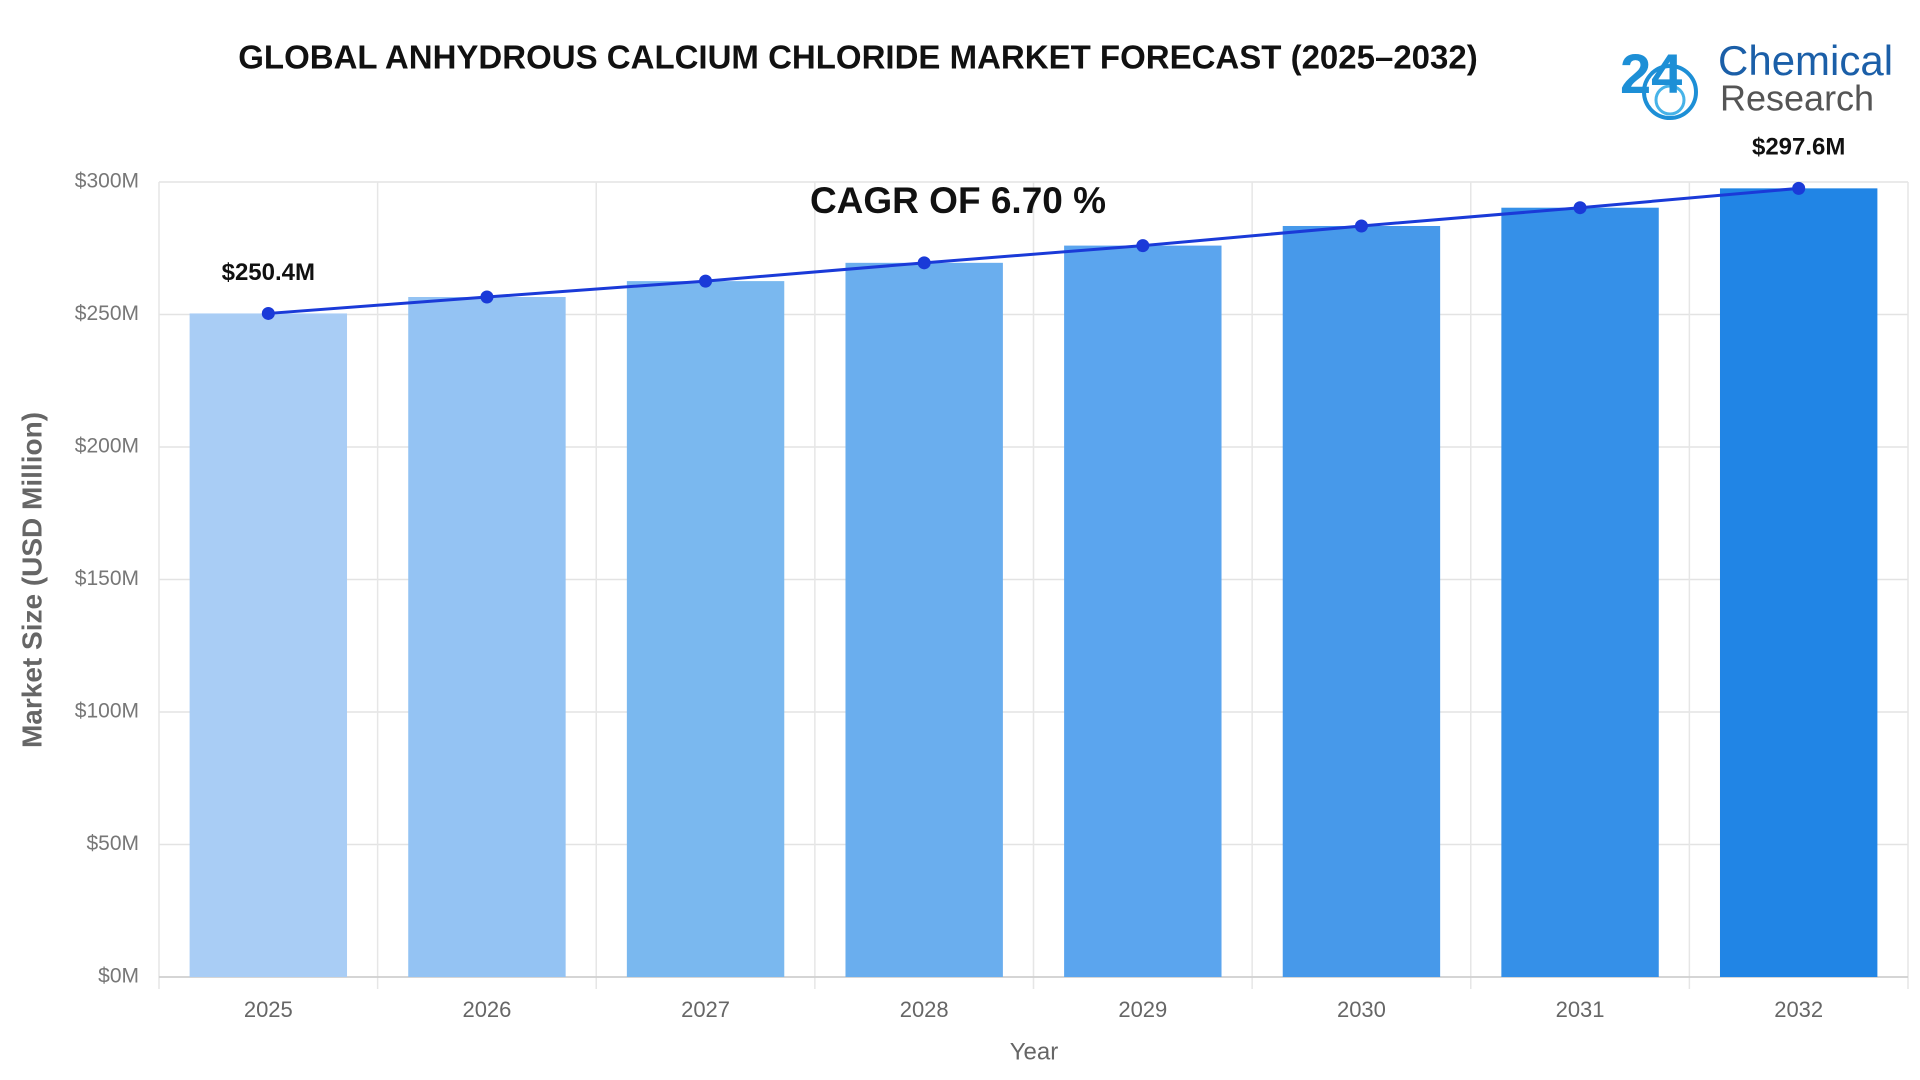 The height and width of the screenshot is (1080, 1920). Describe the element at coordinates (958, 200) in the screenshot. I see `annotation: CAGR OF 6.70 %` at that location.